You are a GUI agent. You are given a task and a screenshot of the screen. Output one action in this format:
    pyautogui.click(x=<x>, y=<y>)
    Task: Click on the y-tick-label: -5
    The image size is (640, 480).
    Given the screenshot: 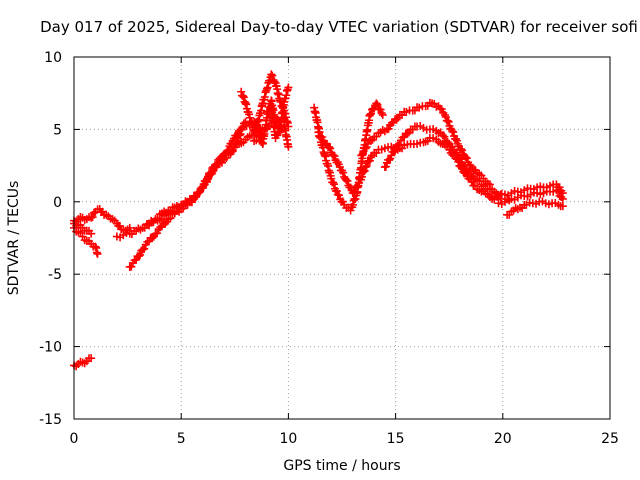 What is the action you would take?
    pyautogui.click(x=55, y=275)
    